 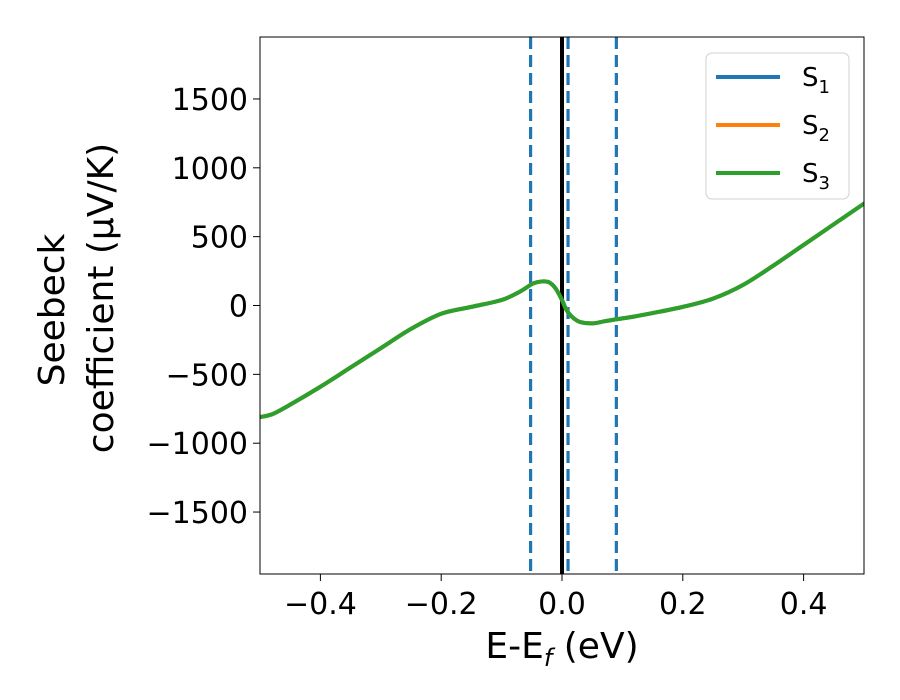 I want to click on x-axis-title: E-Ef (eV), so click(x=561, y=649).